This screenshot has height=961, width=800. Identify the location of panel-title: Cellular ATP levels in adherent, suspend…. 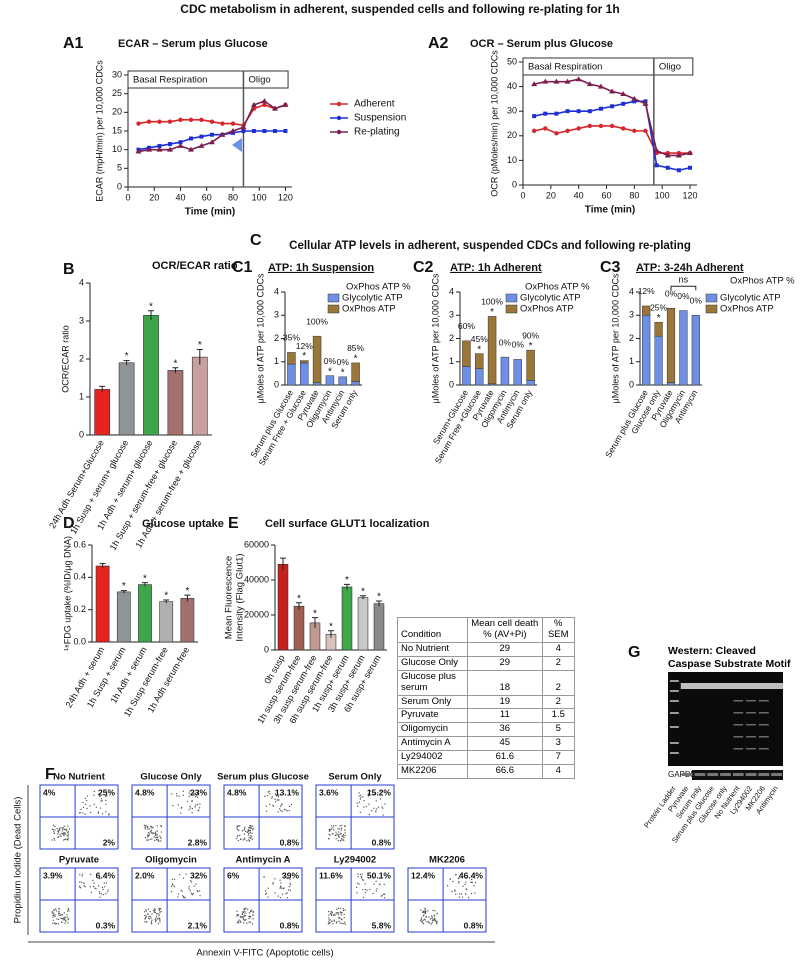
(490, 246).